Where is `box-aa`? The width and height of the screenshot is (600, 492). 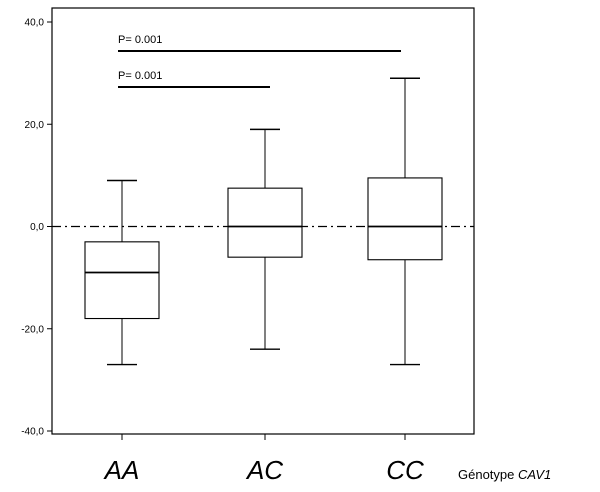 box-aa is located at coordinates (122, 272).